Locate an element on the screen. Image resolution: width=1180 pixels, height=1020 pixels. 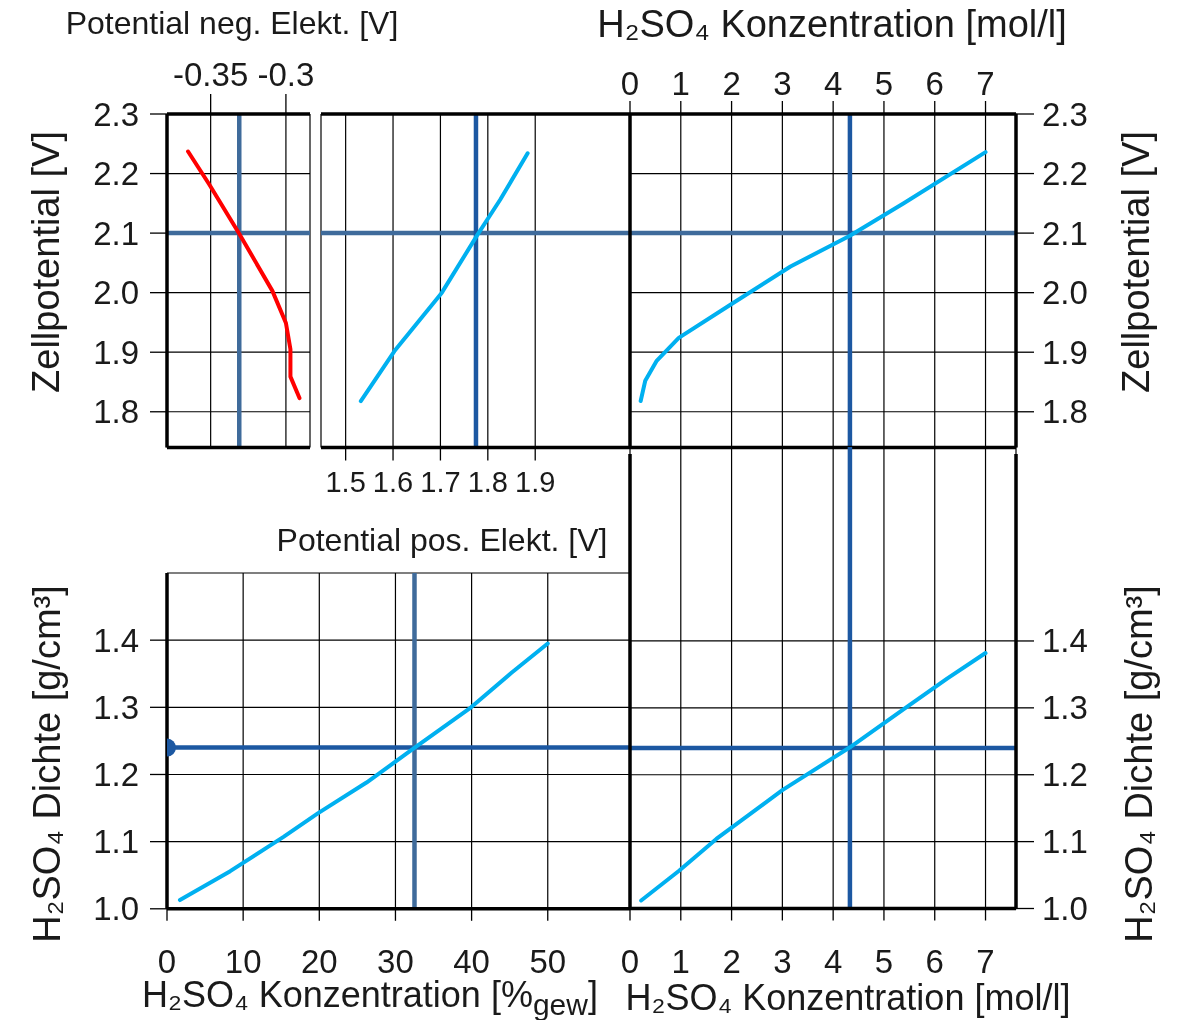
y-tick-label: 1.8 is located at coordinates (116, 411).